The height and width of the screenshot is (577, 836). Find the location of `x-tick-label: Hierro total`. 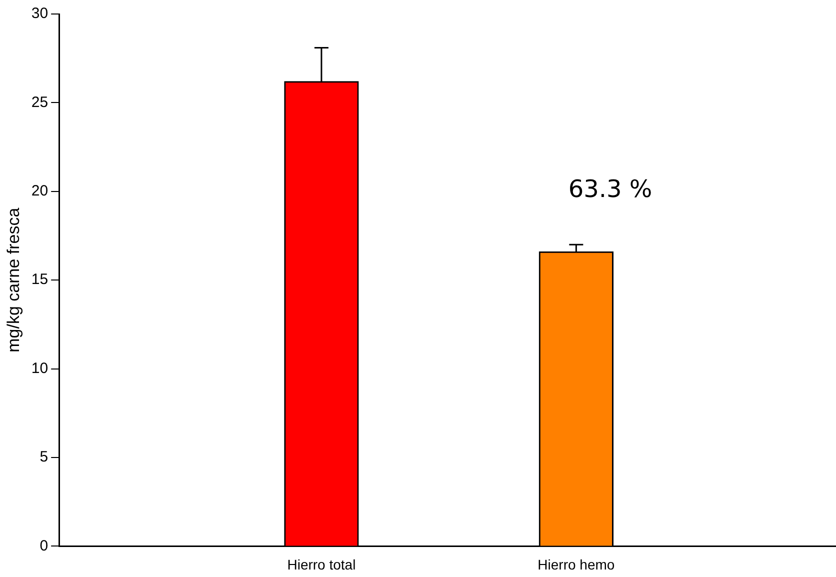

x-tick-label: Hierro total is located at coordinates (321, 564).